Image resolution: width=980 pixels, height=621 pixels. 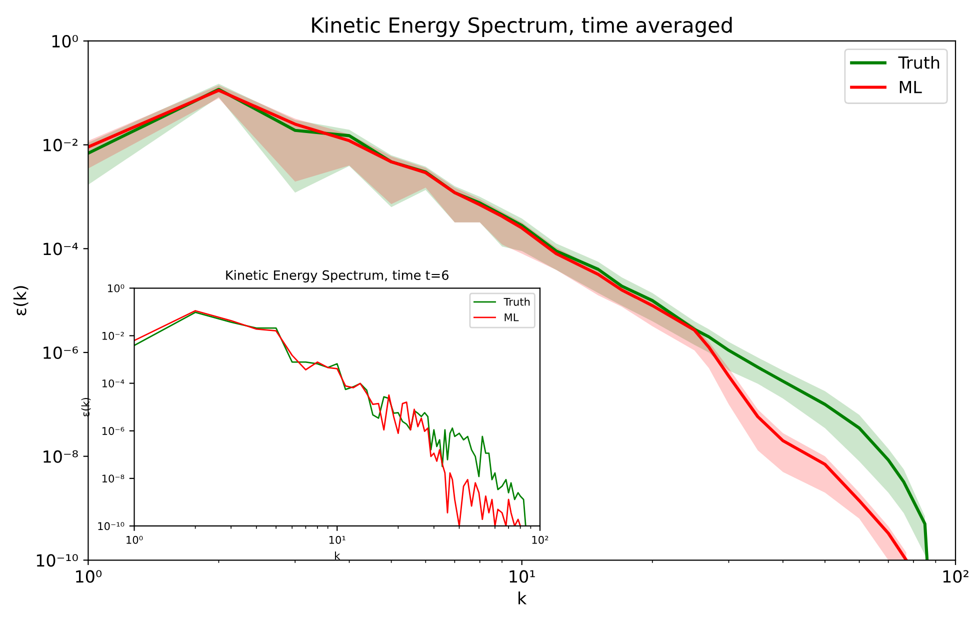 What do you see at coordinates (20, 301) in the screenshot?
I see `y-axis-title: ε(k)` at bounding box center [20, 301].